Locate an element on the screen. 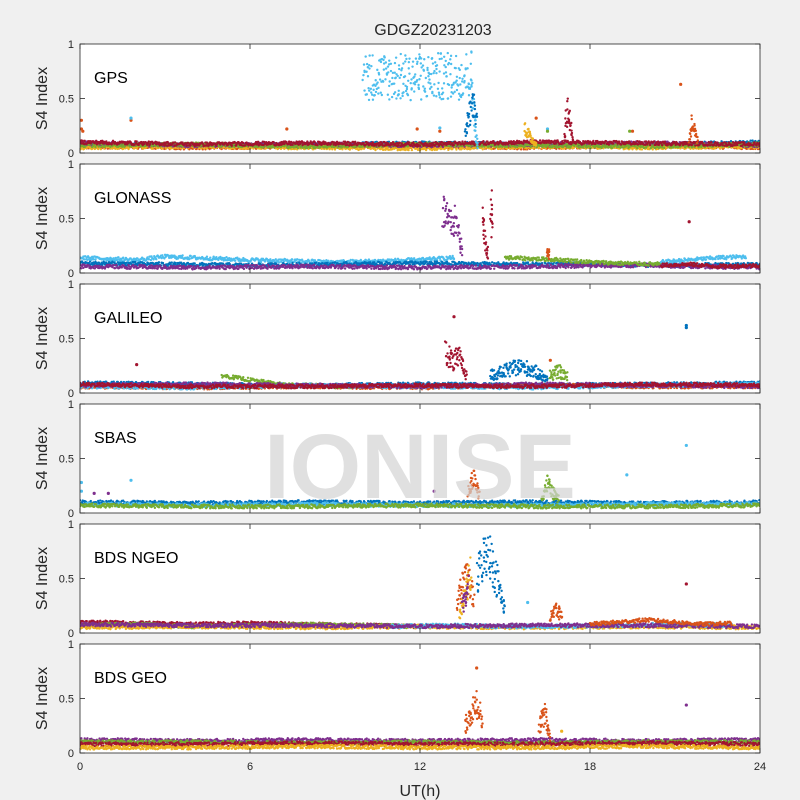  plot-area is located at coordinates (420, 98).